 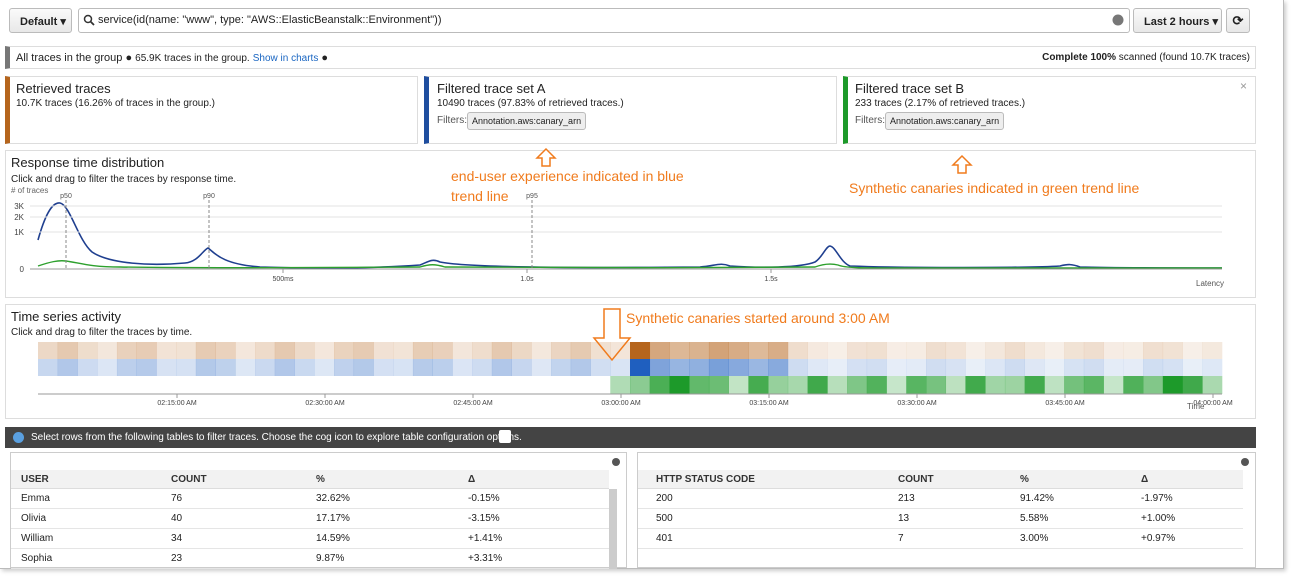 I want to click on column-header: HTTP STATUS CODE, so click(x=705, y=479).